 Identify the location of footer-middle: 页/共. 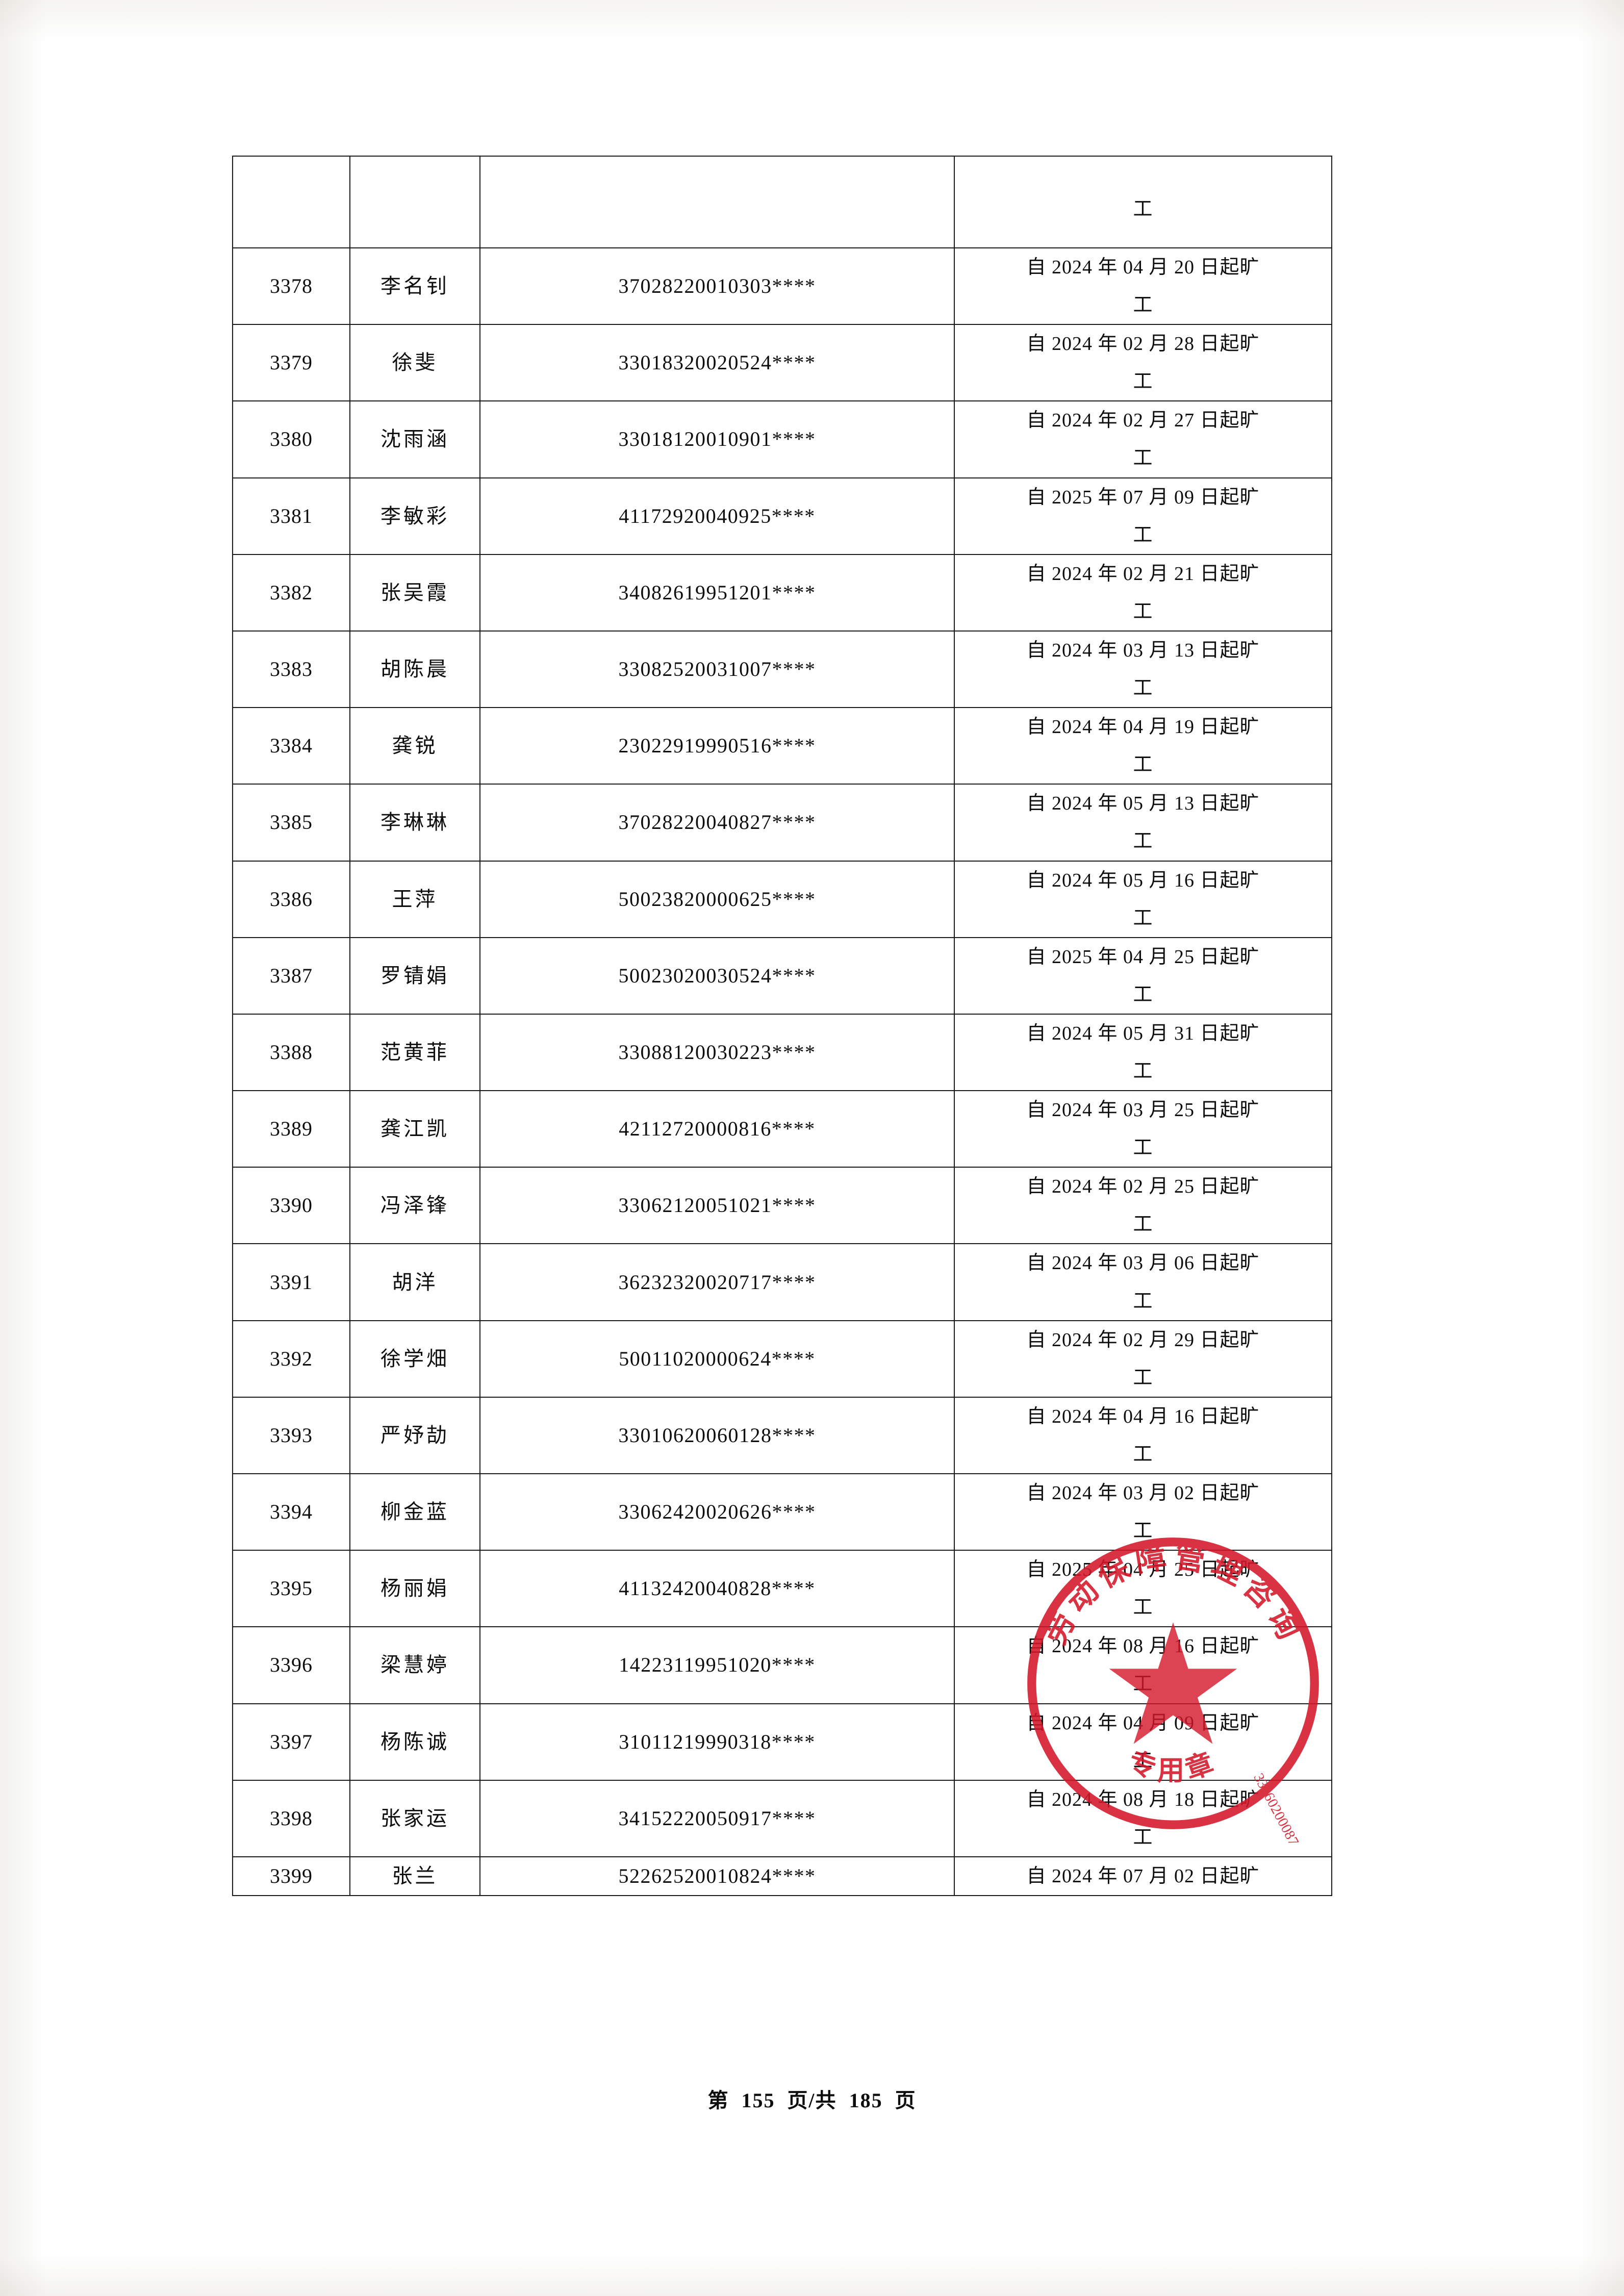
(812, 2101).